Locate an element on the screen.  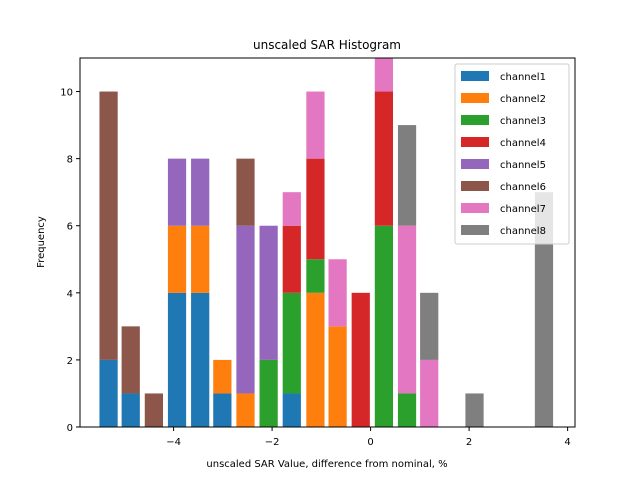
x-tick-label: 0 is located at coordinates (370, 442).